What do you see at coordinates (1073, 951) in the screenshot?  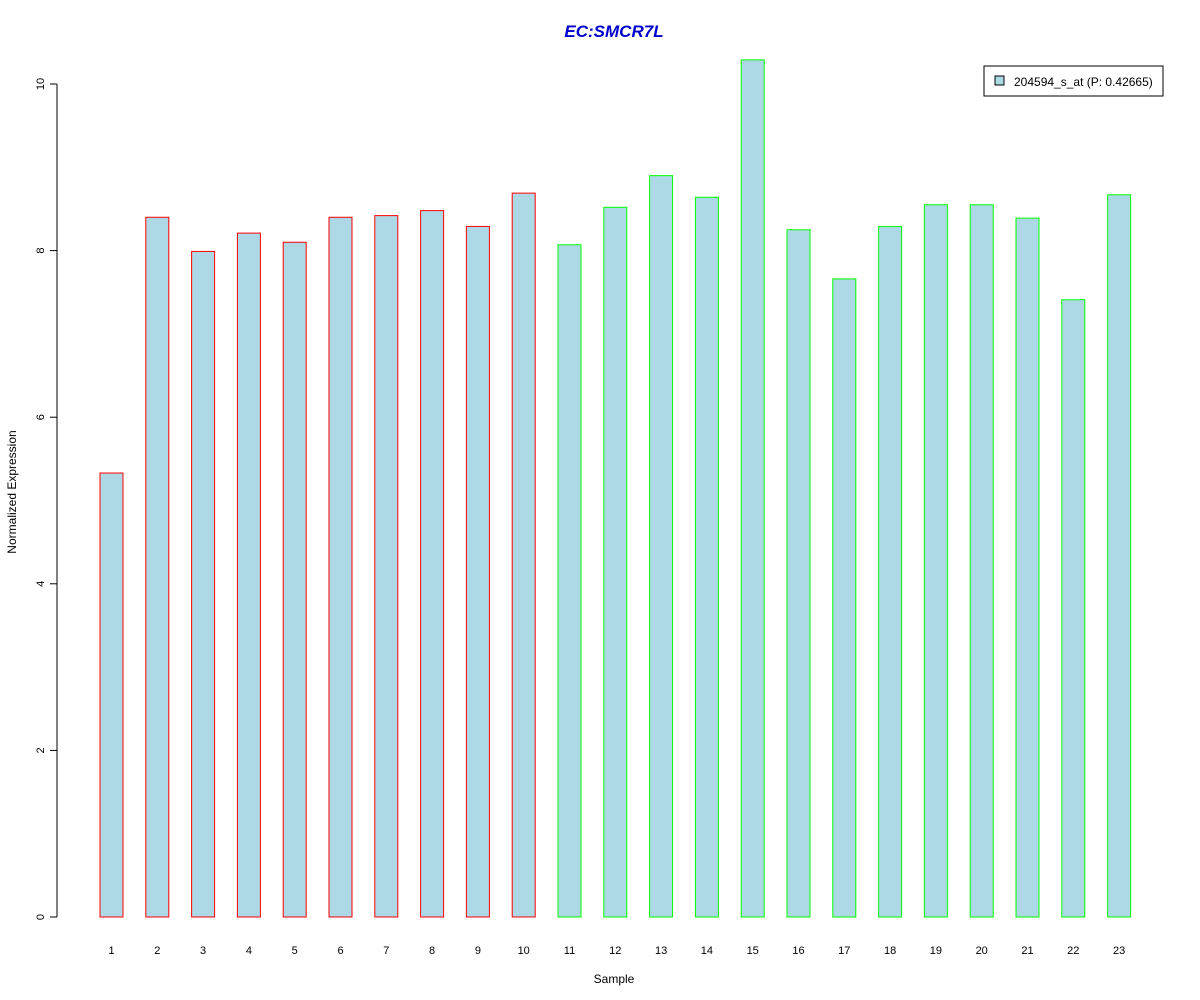 I see `x-tick-label: 22` at bounding box center [1073, 951].